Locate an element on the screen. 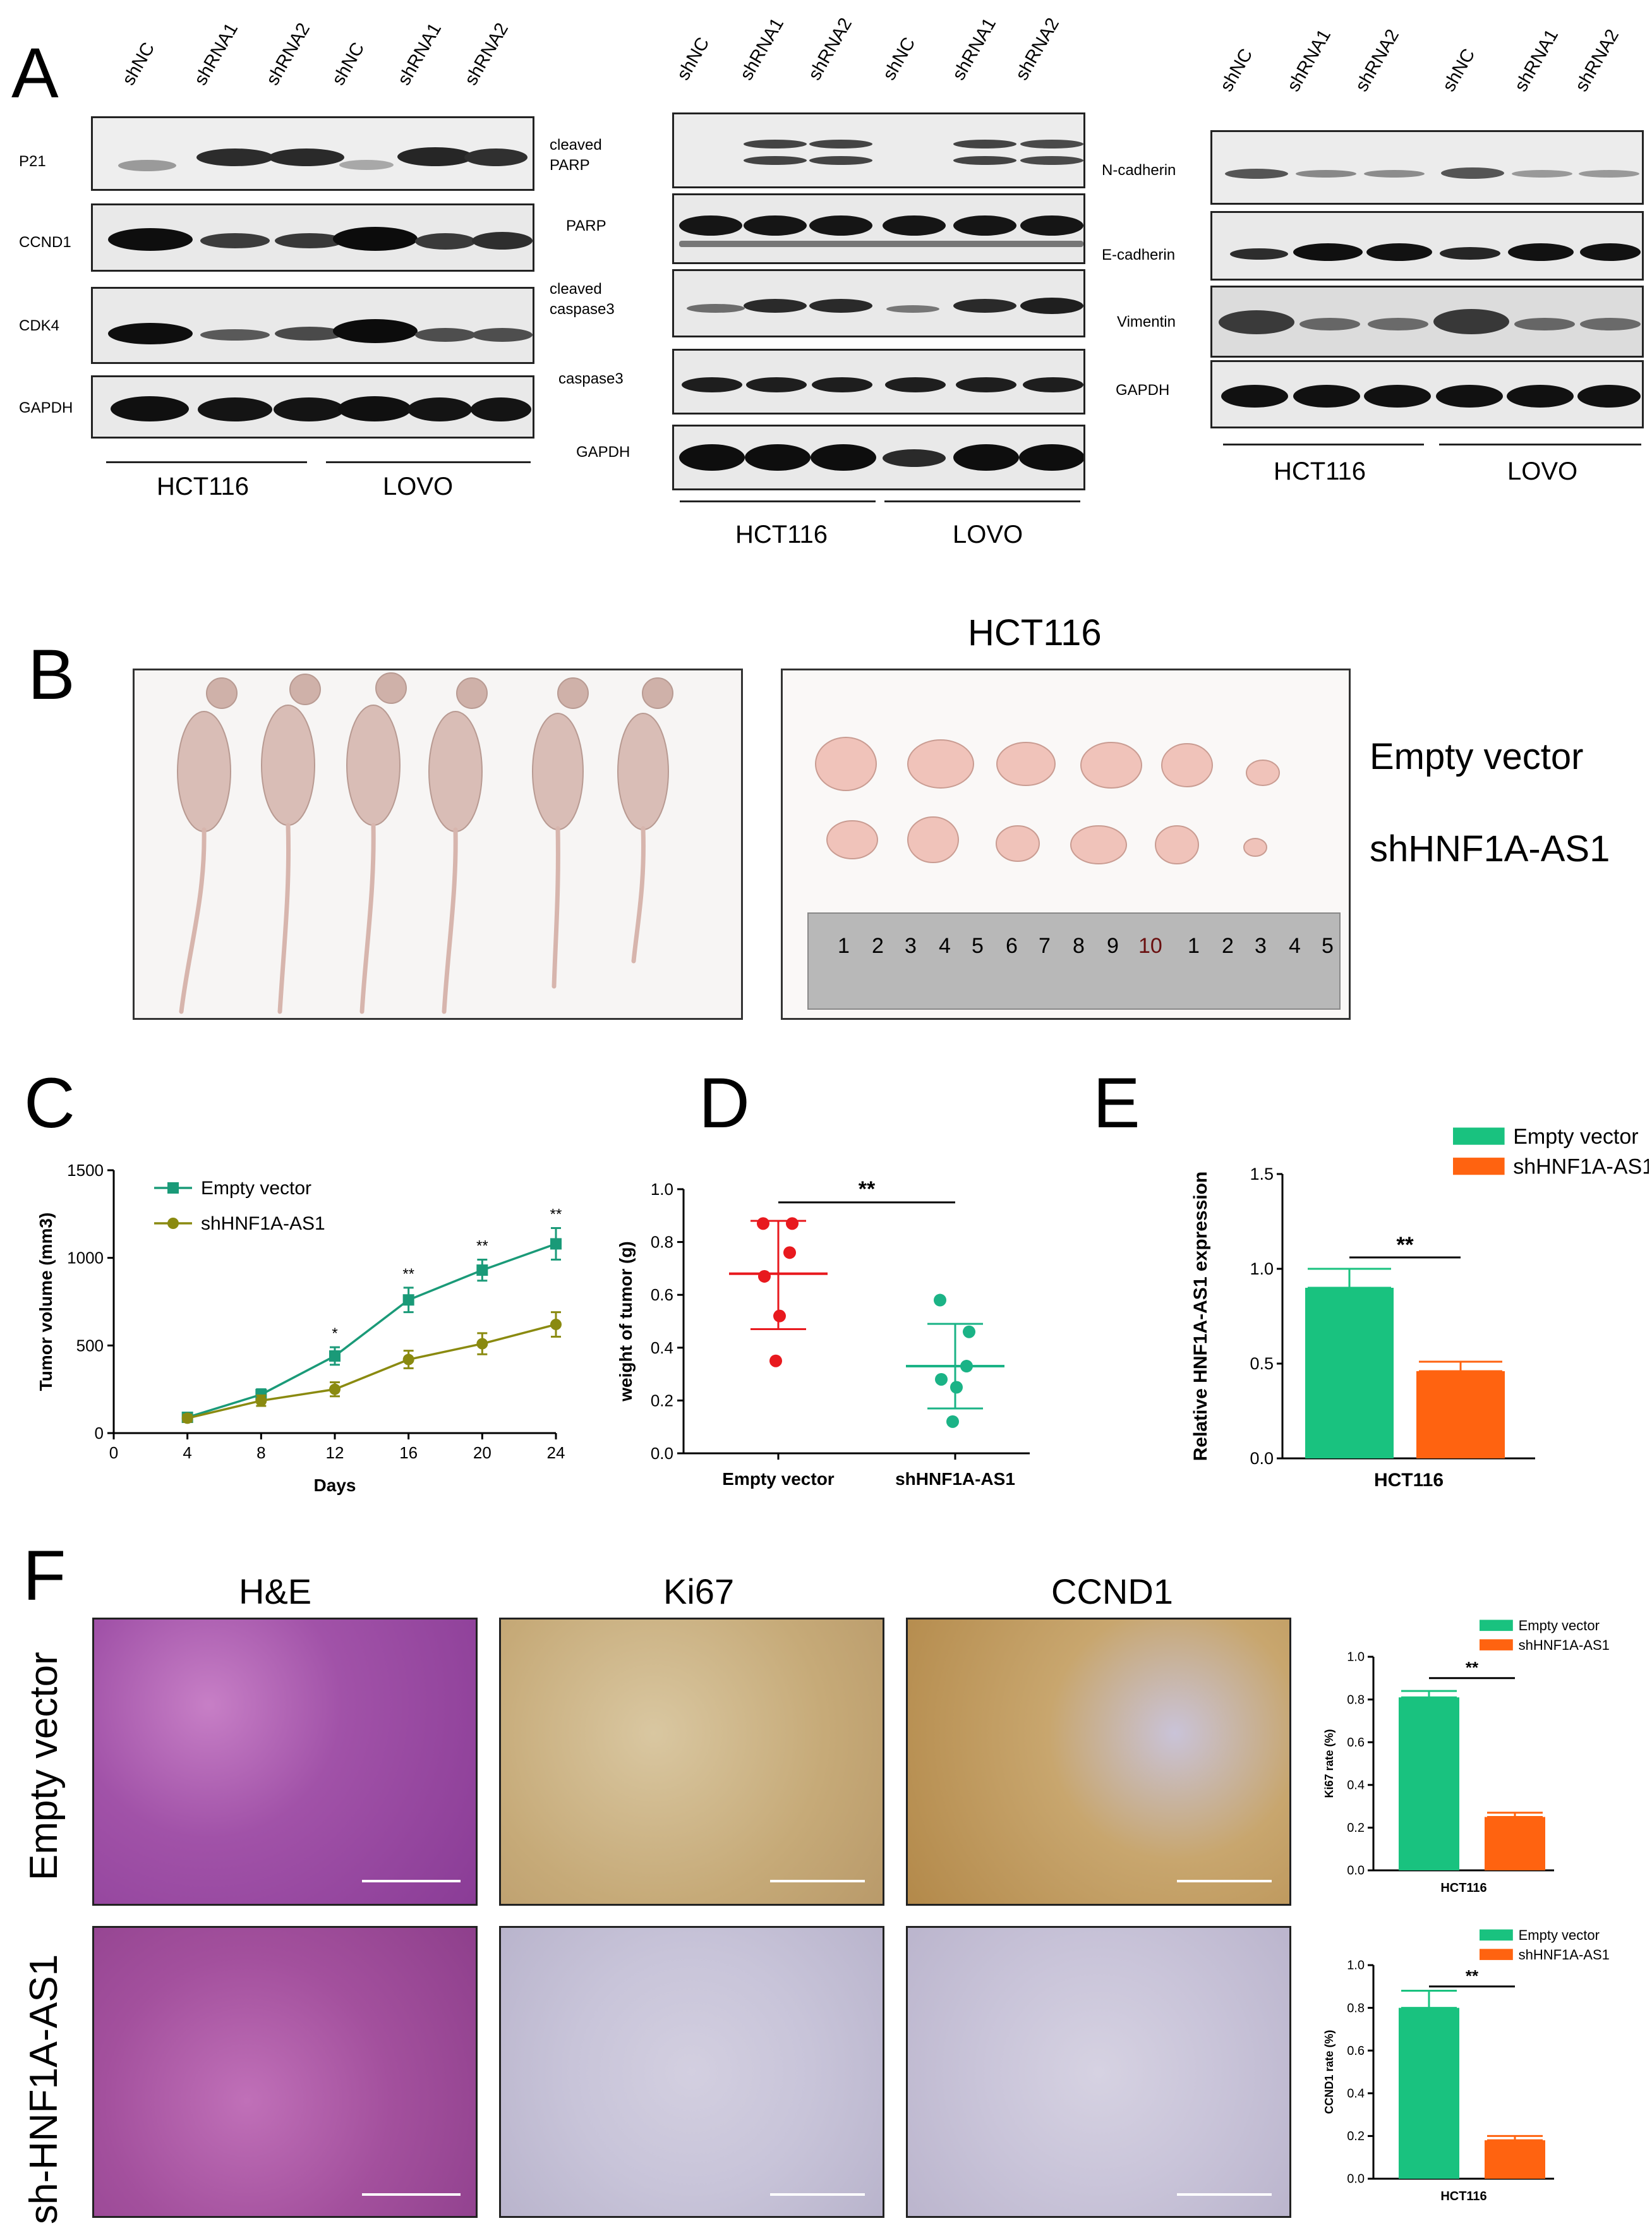  y-tick-label: 1.5 is located at coordinates (1262, 1174).